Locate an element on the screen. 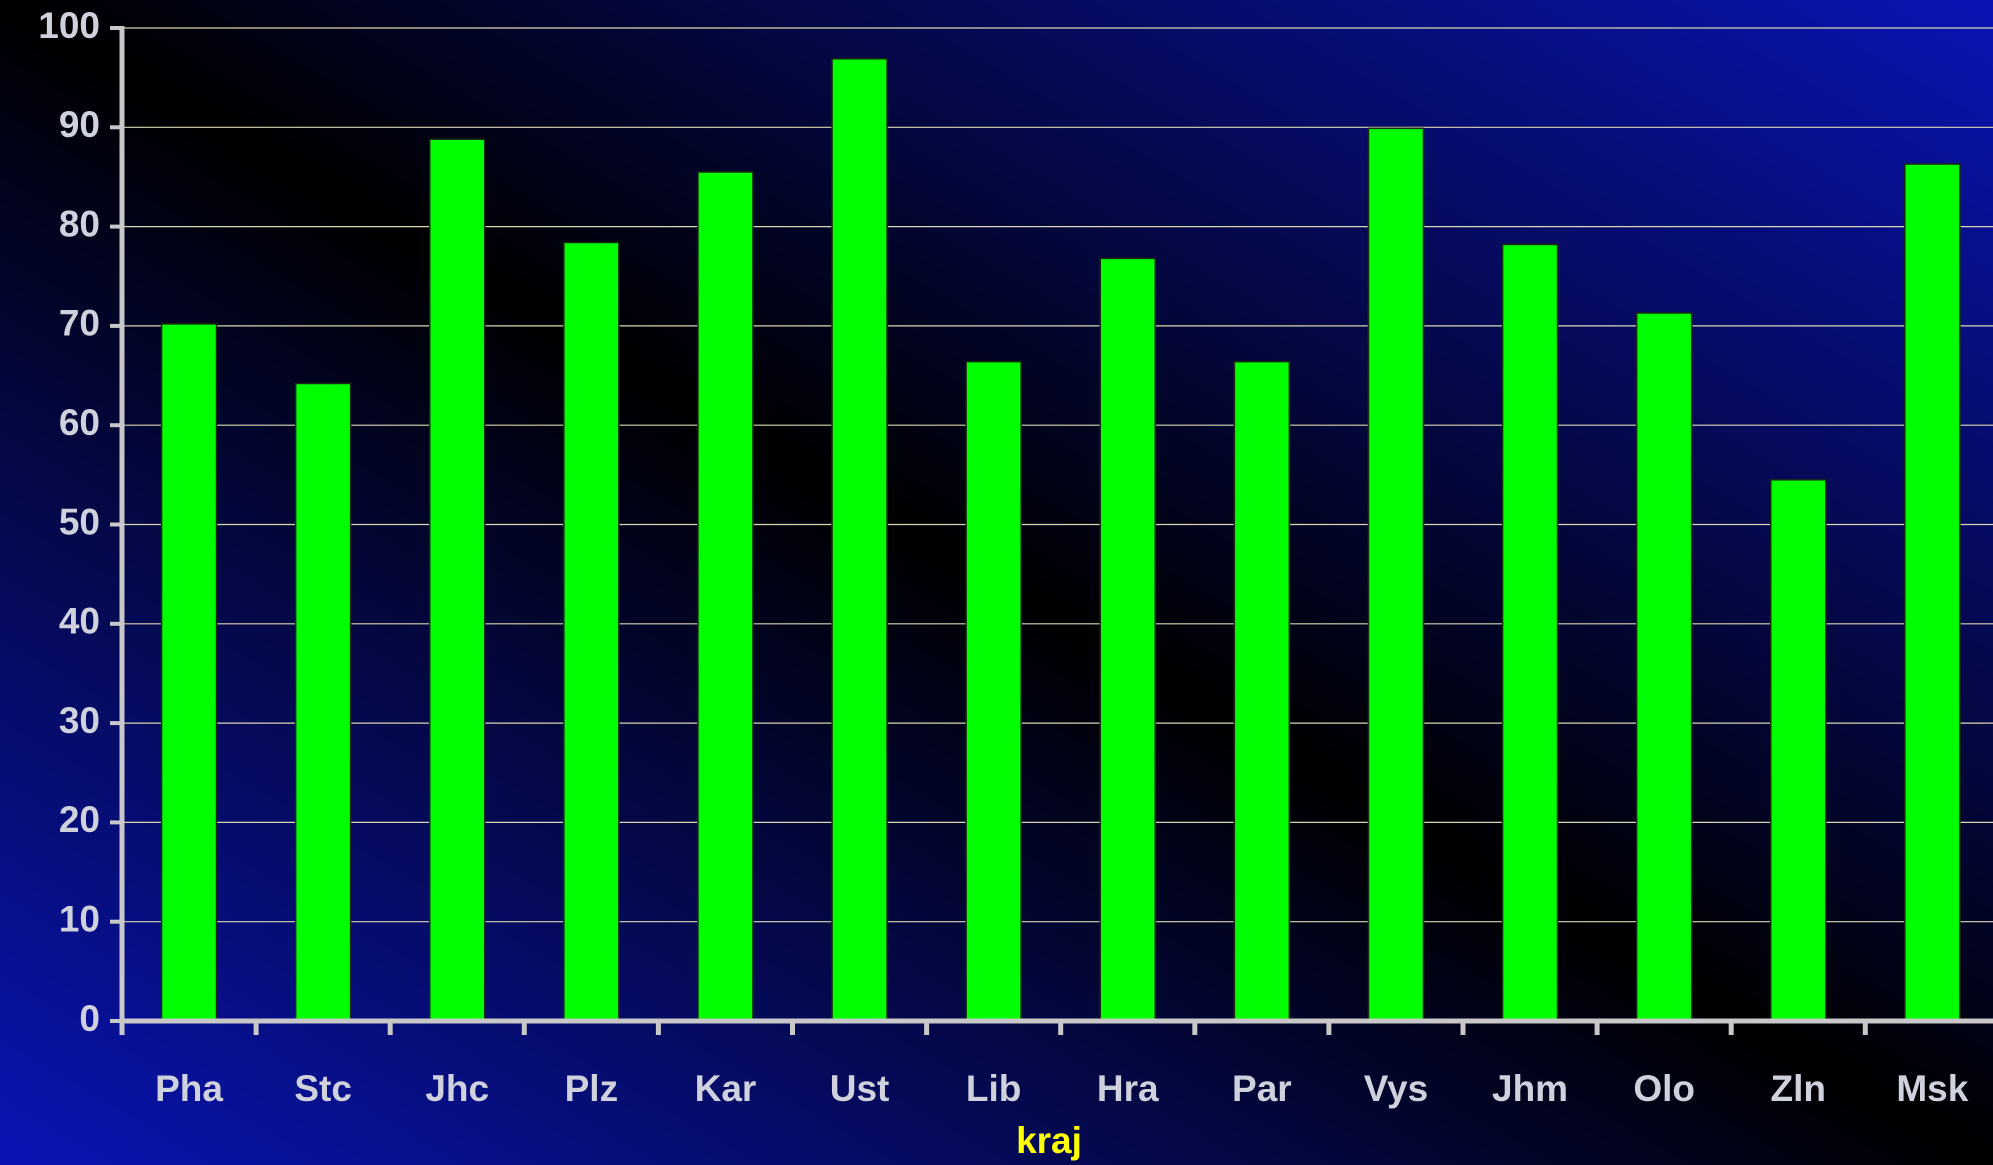  x-tick-label: Lib is located at coordinates (993, 1088).